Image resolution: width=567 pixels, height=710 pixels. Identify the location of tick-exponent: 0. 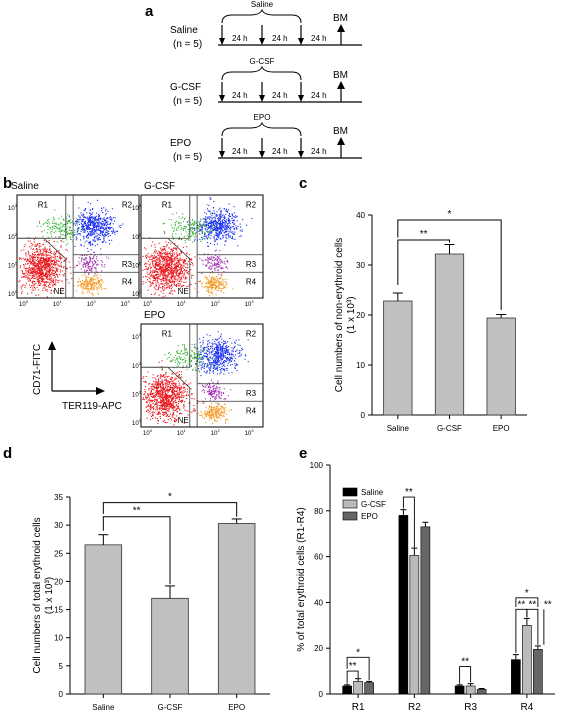
(140, 291).